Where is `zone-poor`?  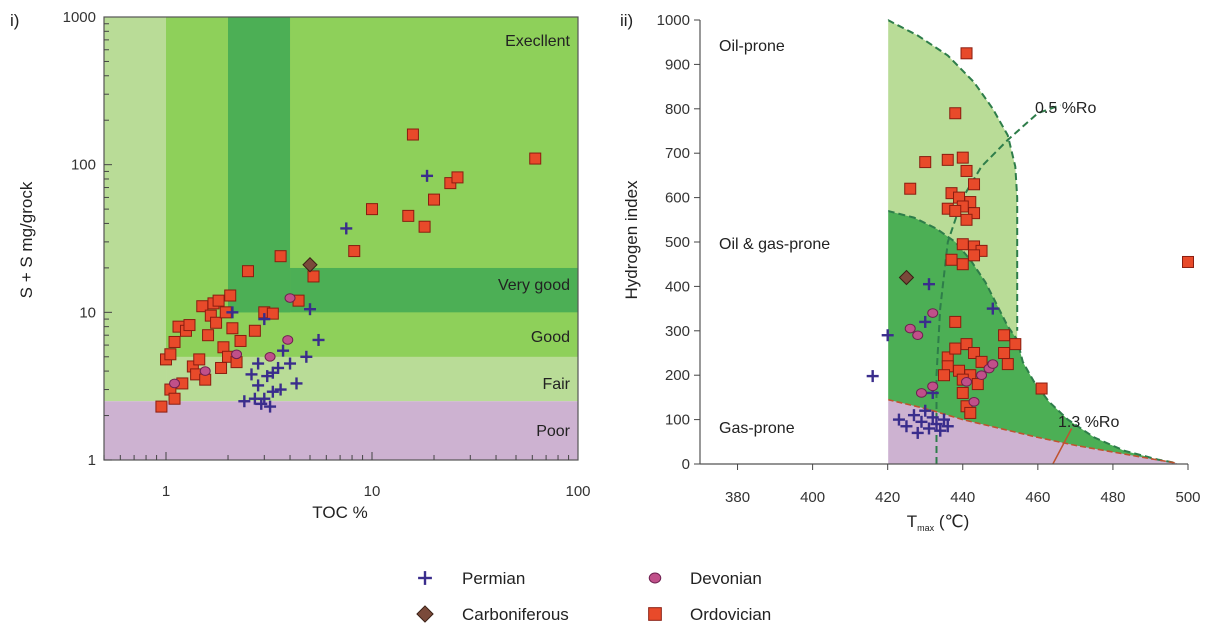 zone-poor is located at coordinates (341, 430).